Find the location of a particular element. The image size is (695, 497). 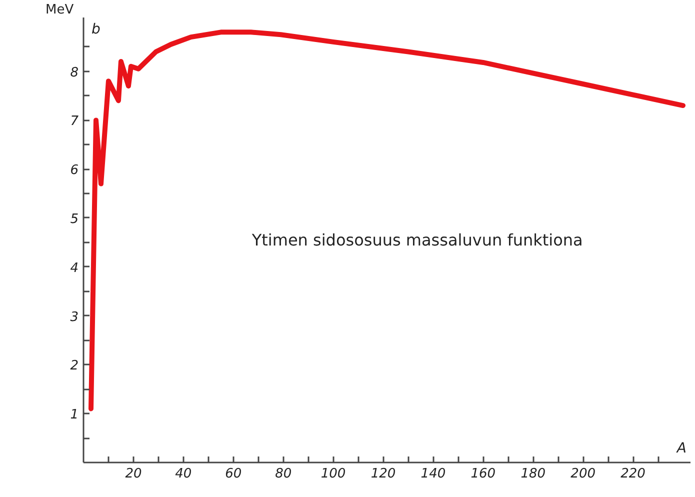

x-tick-label: 20 is located at coordinates (133, 474).